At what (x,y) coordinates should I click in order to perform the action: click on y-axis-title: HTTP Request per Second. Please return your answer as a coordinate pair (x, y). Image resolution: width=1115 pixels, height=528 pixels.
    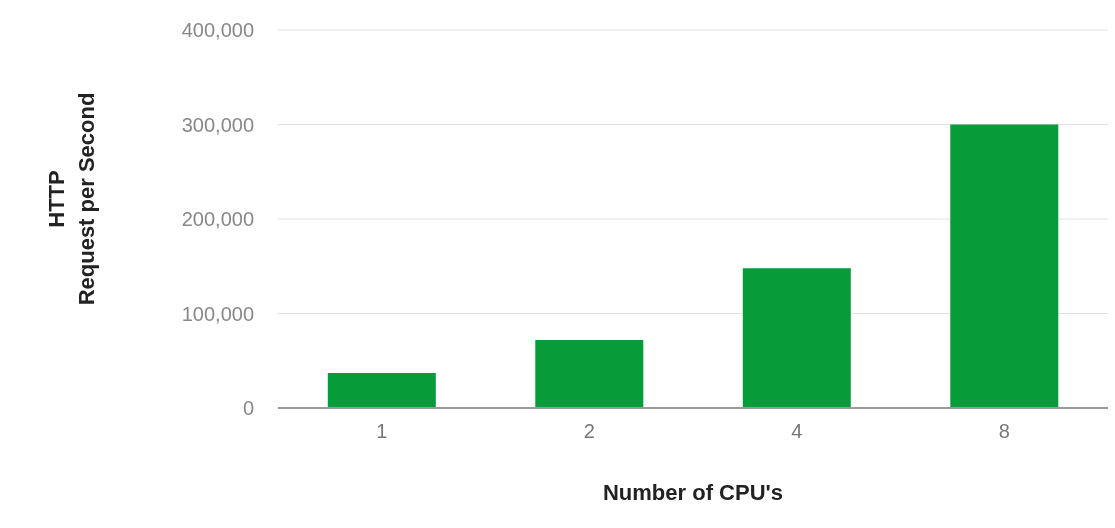
    Looking at the image, I should click on (71, 199).